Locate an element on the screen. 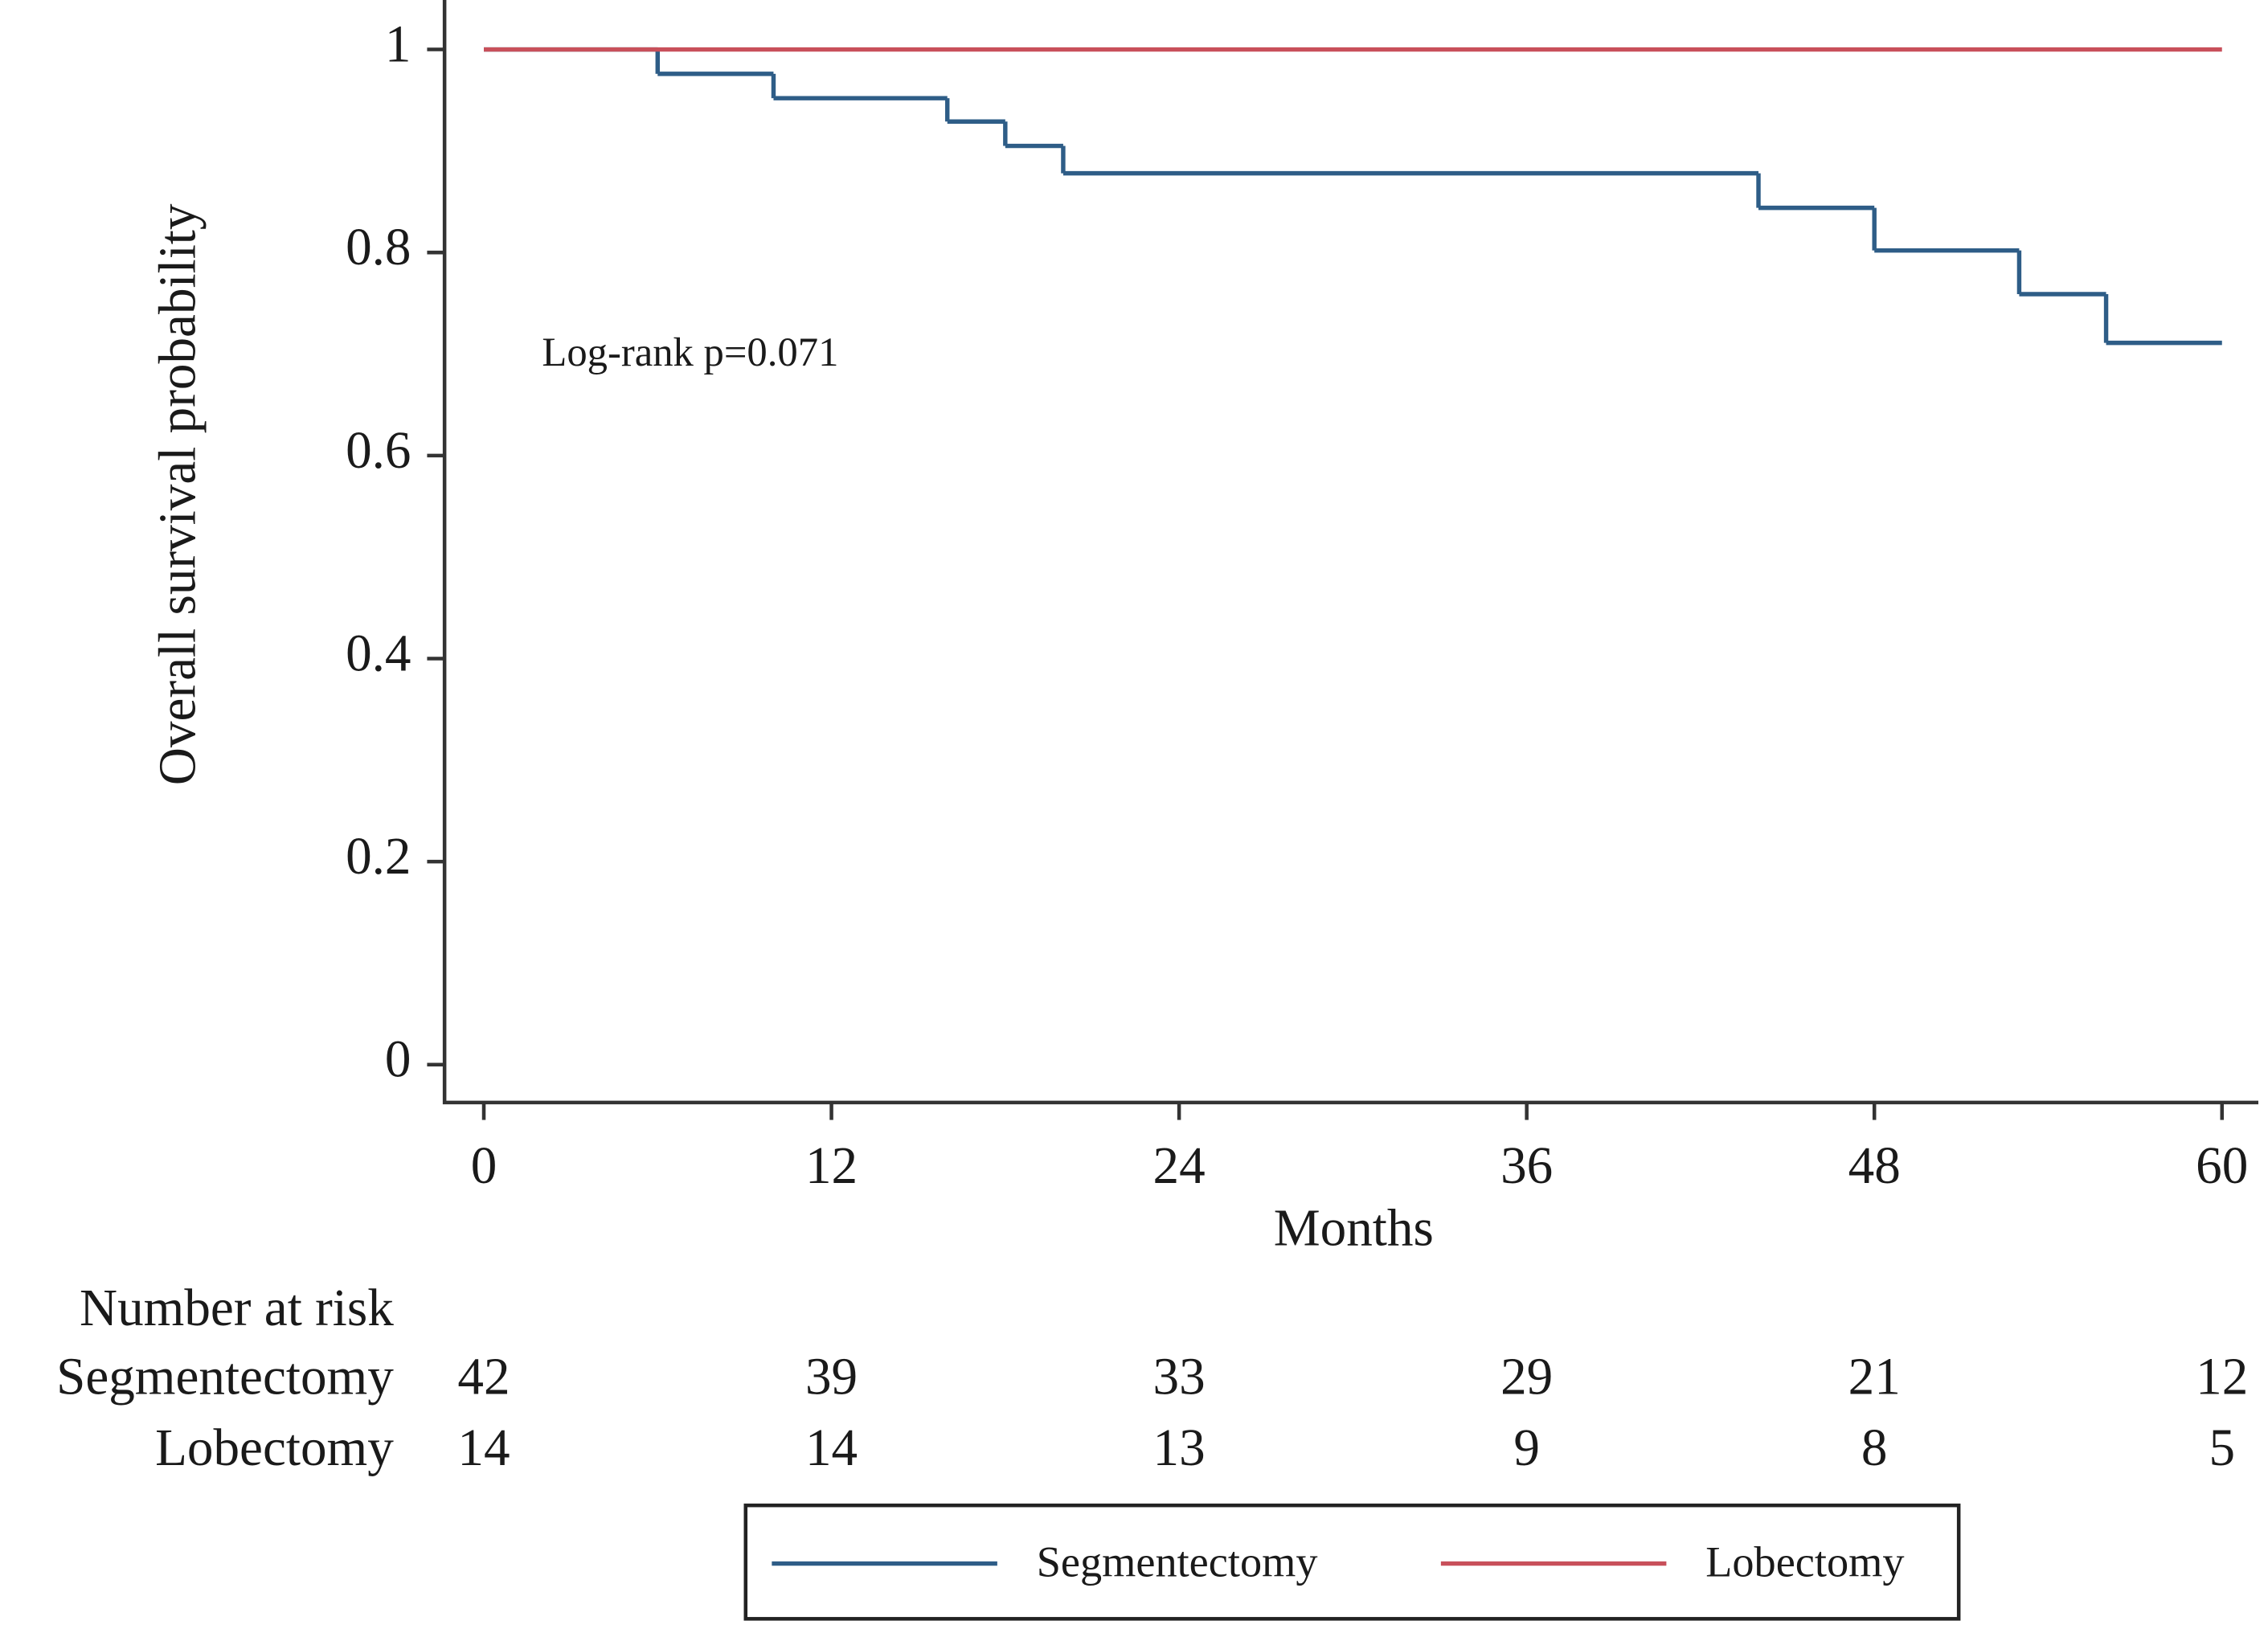 The height and width of the screenshot is (1629, 2268). risk-value: 42 is located at coordinates (483, 1377).